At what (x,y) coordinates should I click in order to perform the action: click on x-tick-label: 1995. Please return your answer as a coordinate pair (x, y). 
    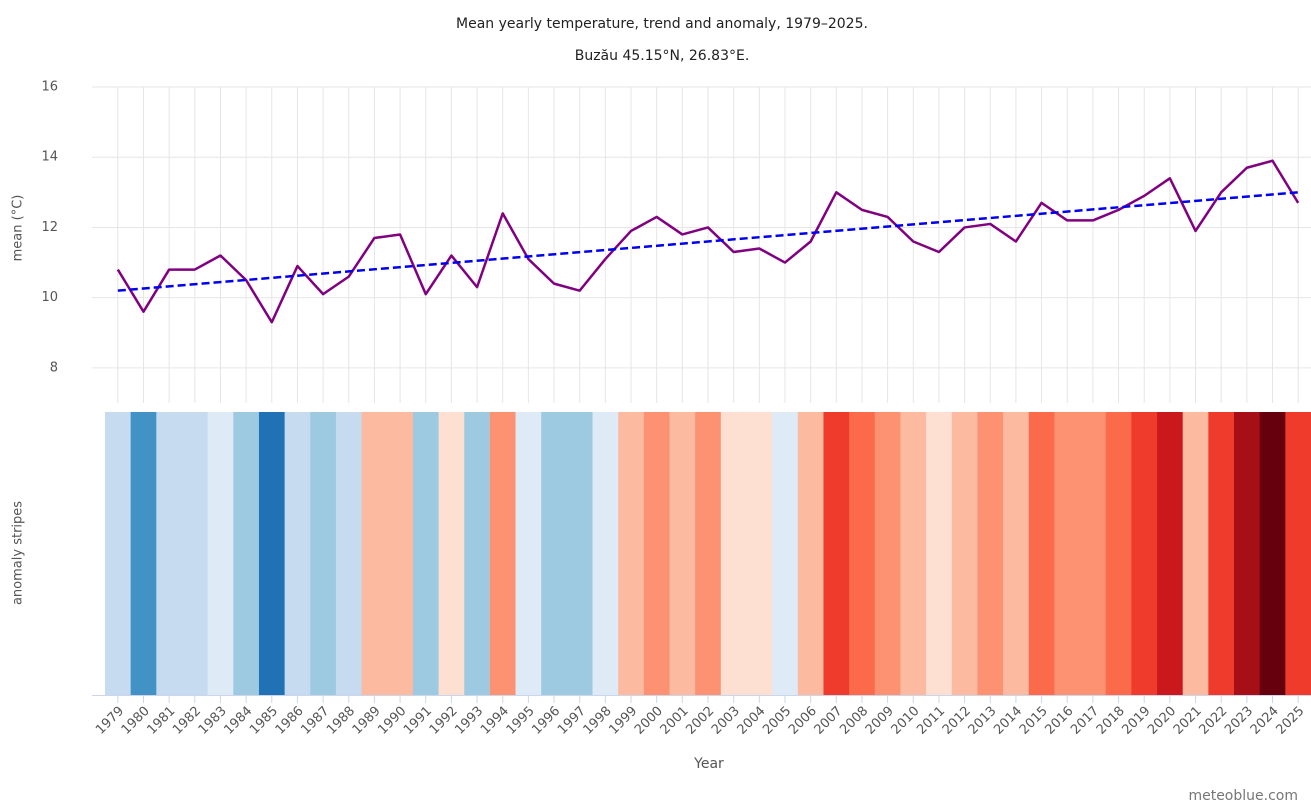
    Looking at the image, I should click on (521, 721).